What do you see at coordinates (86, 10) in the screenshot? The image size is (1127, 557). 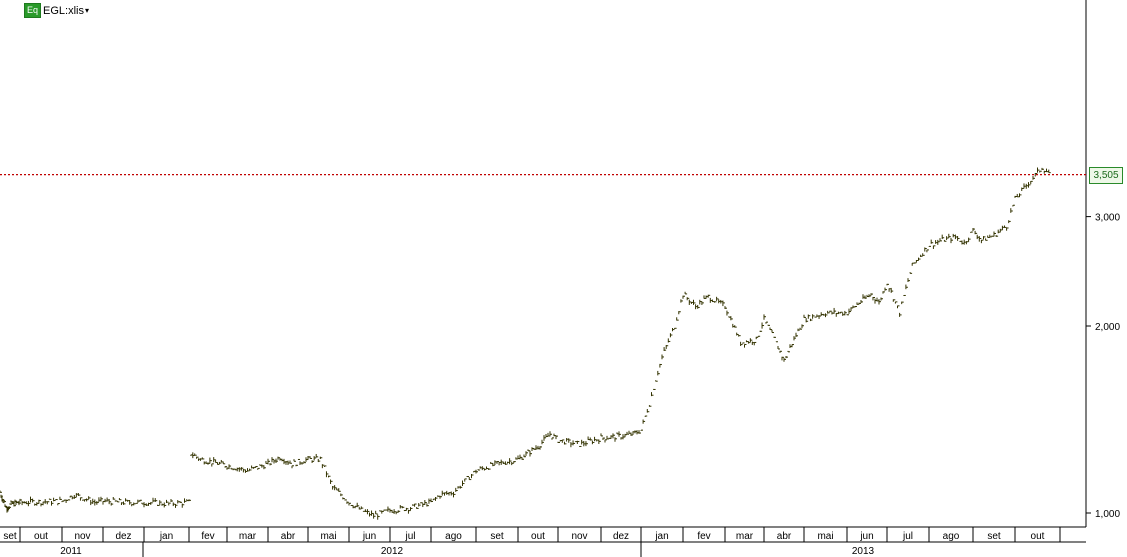 I see `chevron-down-icon: ▾` at bounding box center [86, 10].